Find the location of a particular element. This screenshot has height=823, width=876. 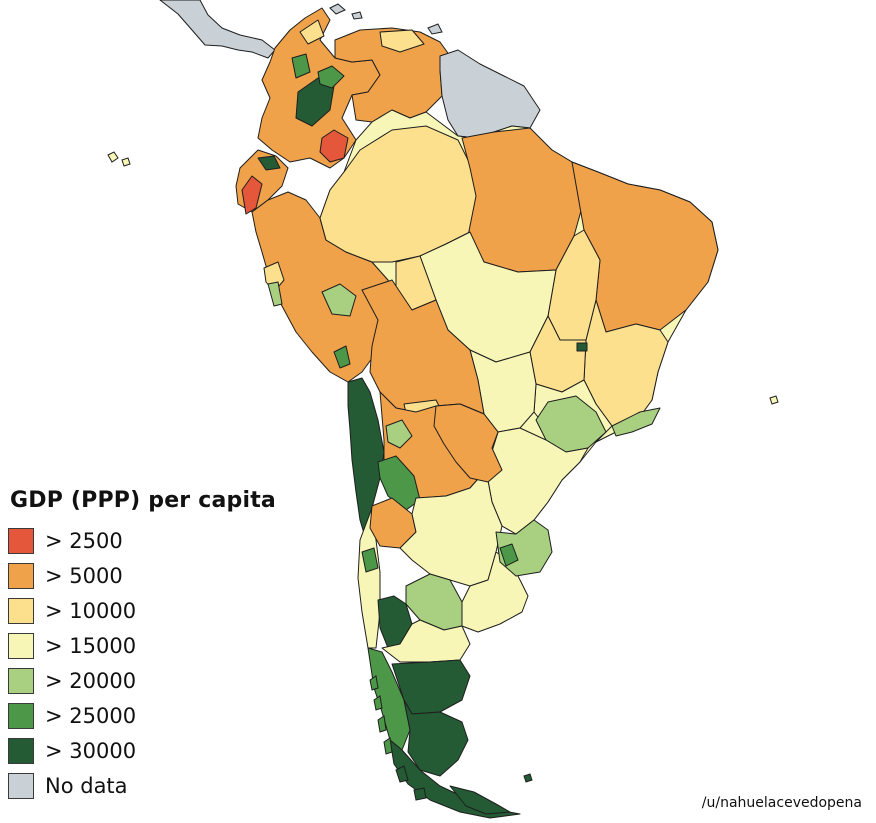

colombia-green-west is located at coordinates (301, 66).